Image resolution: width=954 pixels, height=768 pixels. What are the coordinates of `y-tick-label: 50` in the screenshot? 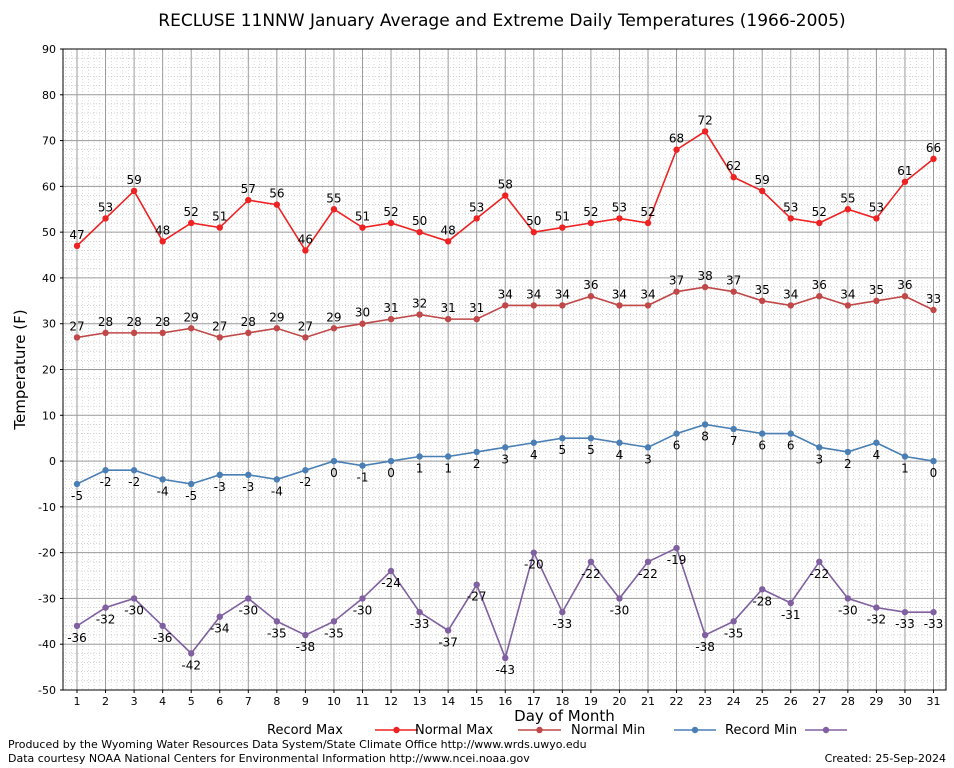 It's located at (49, 232).